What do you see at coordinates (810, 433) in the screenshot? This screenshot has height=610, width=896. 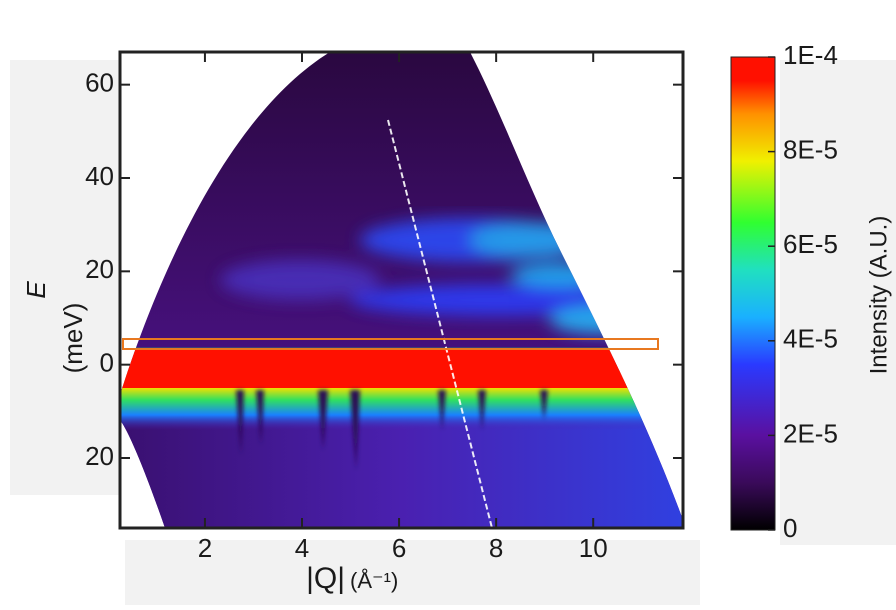 I see `colorbar-tick-label: 2E-5` at bounding box center [810, 433].